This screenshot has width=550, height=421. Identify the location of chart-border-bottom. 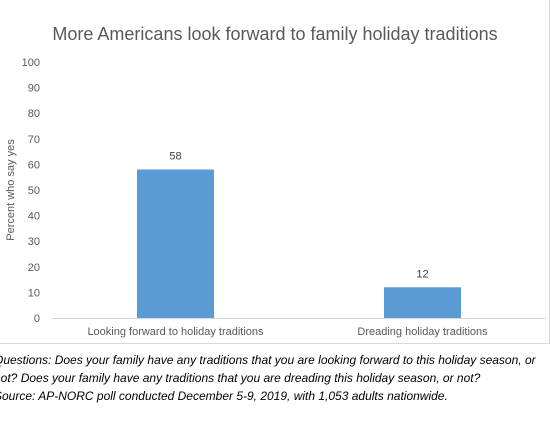
(275, 343).